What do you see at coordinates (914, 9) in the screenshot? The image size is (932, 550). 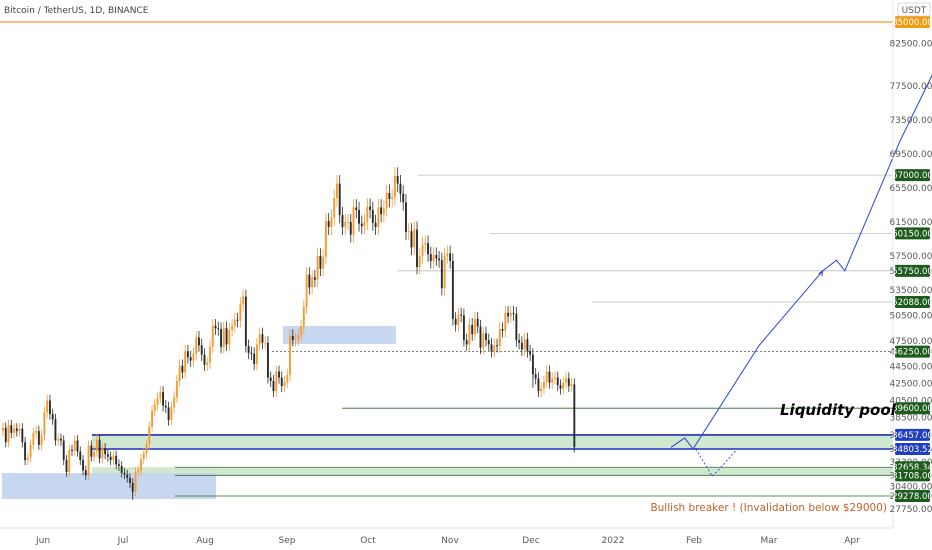 I see `currency-badge: USDT` at bounding box center [914, 9].